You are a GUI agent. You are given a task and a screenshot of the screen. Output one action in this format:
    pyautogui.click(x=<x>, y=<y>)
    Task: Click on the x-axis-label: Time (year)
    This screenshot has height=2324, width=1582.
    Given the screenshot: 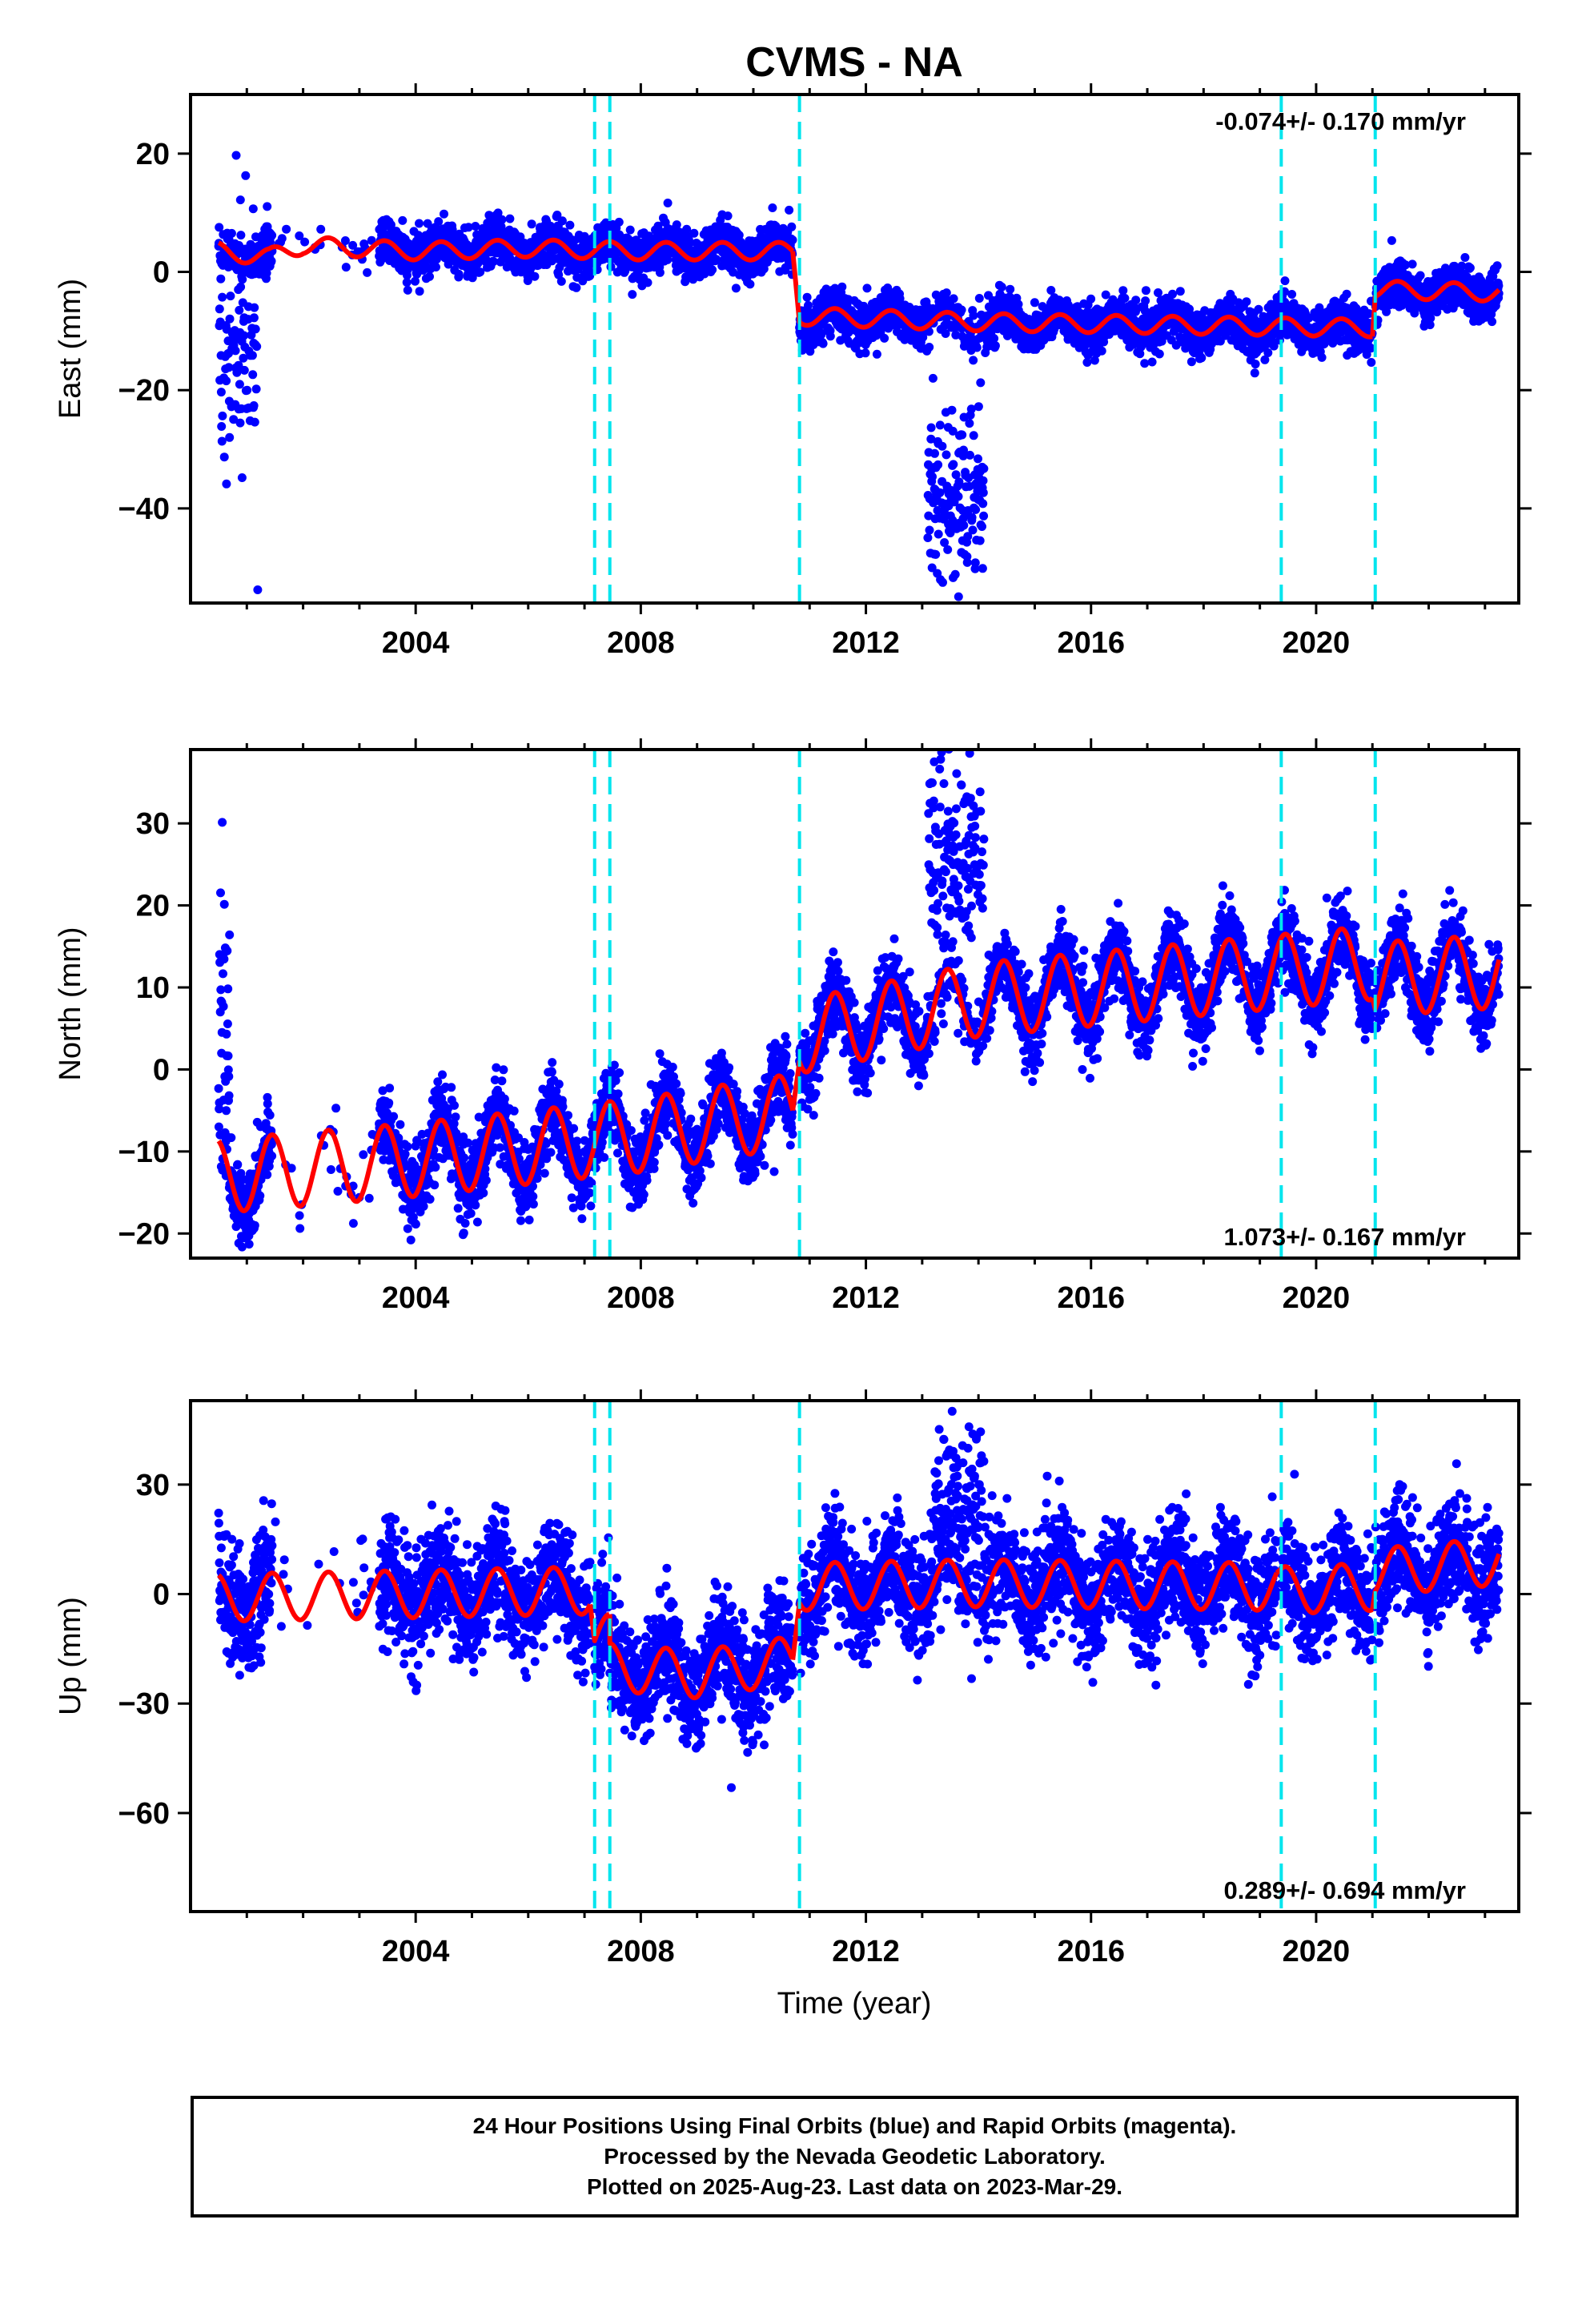 What is the action you would take?
    pyautogui.click(x=854, y=2003)
    